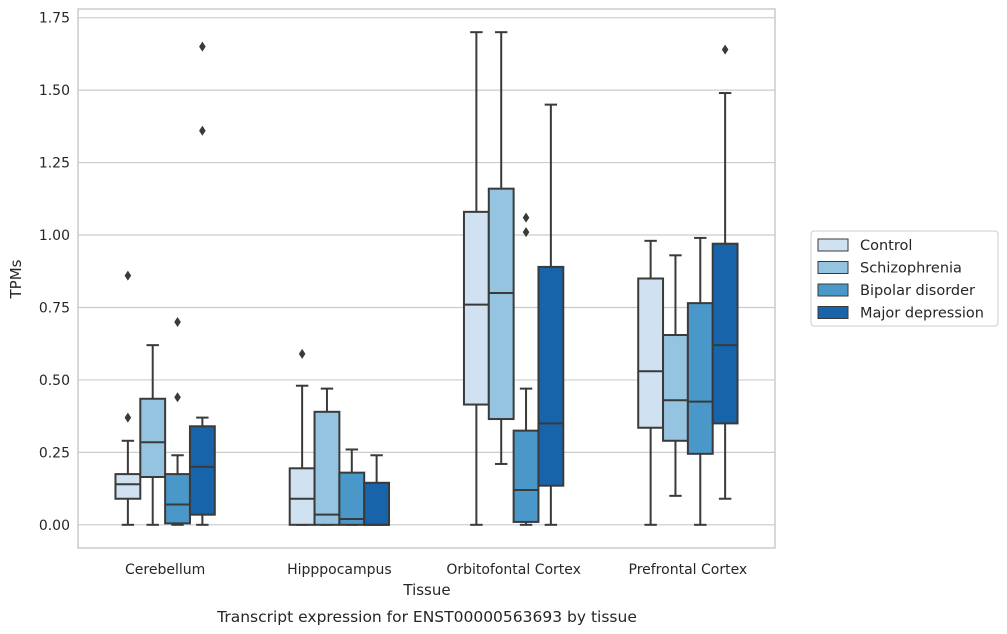 The height and width of the screenshot is (634, 1007). What do you see at coordinates (917, 291) in the screenshot?
I see `legend-label: Bipolar disorder` at bounding box center [917, 291].